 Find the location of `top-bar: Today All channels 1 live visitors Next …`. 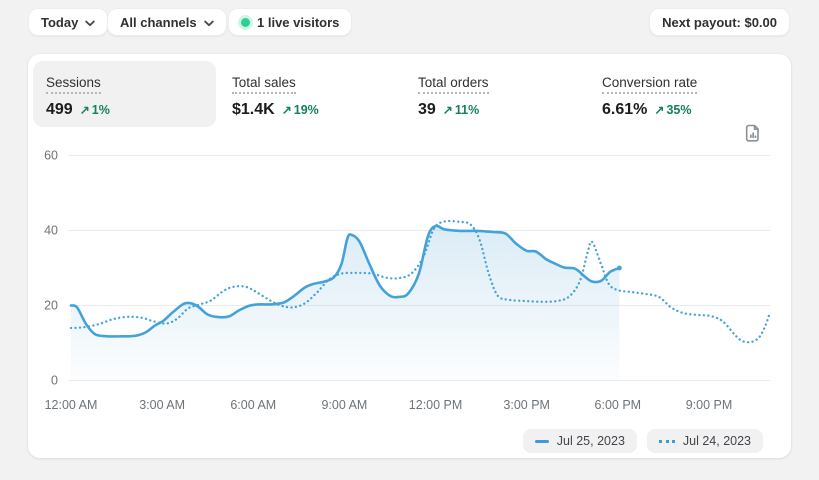

top-bar: Today All channels 1 live visitors Next … is located at coordinates (409, 24).